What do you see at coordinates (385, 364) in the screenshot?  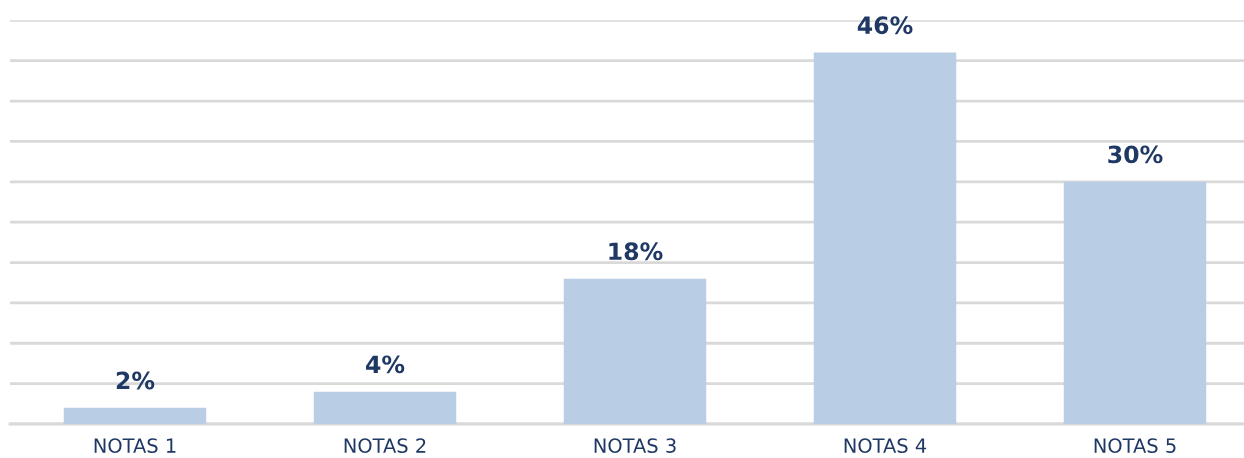 I see `data-label: 4%` at bounding box center [385, 364].